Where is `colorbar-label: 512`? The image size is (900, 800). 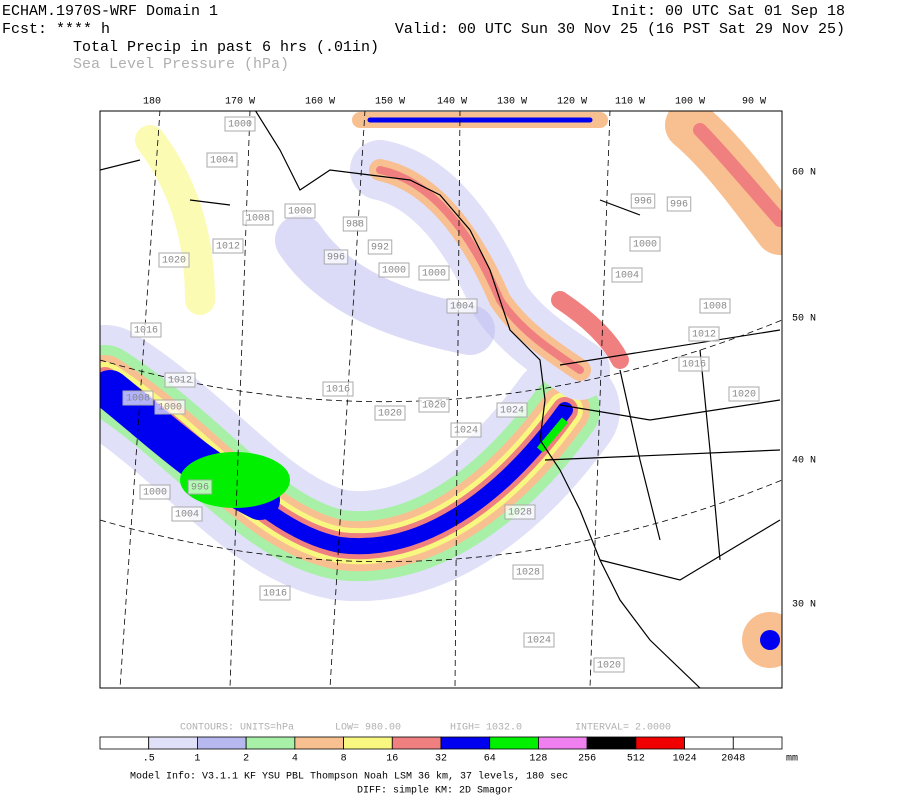 colorbar-label: 512 is located at coordinates (636, 759).